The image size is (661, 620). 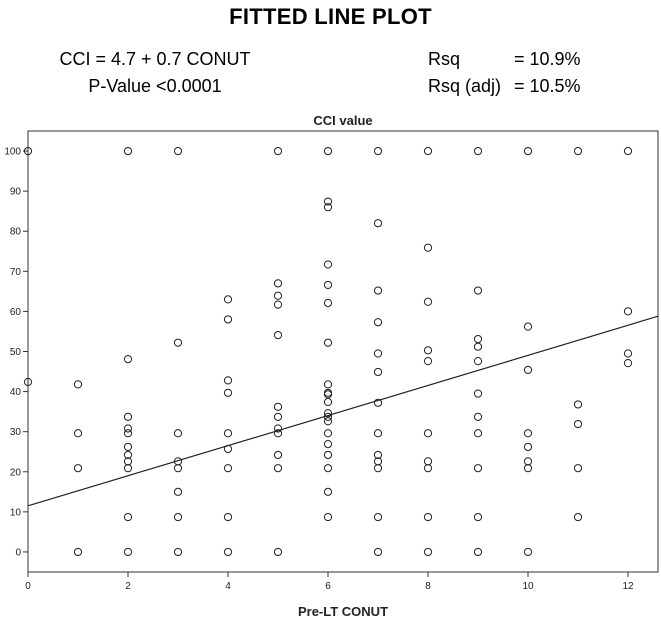 What do you see at coordinates (547, 86) in the screenshot?
I see `rsq-adj-value: = 10.5%` at bounding box center [547, 86].